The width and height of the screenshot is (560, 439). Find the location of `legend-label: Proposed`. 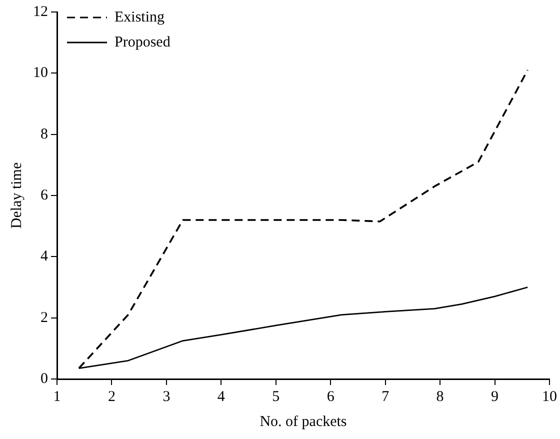

legend-label: Proposed is located at coordinates (142, 42).